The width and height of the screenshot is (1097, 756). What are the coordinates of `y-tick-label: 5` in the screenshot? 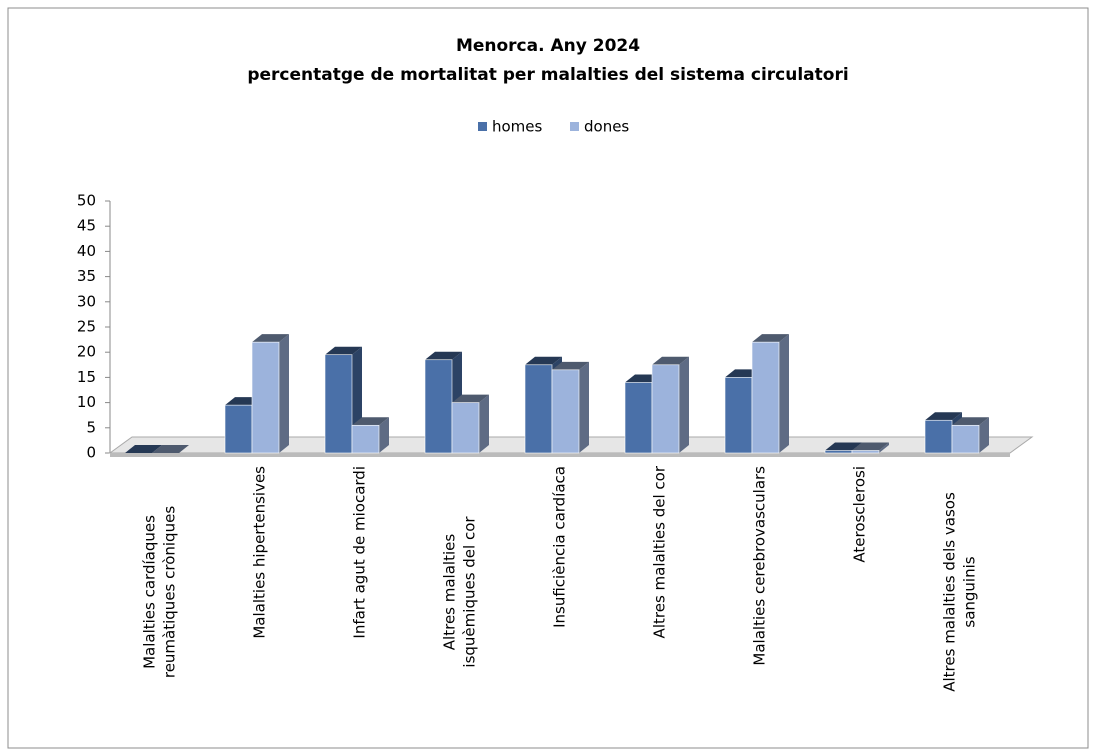 It's located at (91, 427).